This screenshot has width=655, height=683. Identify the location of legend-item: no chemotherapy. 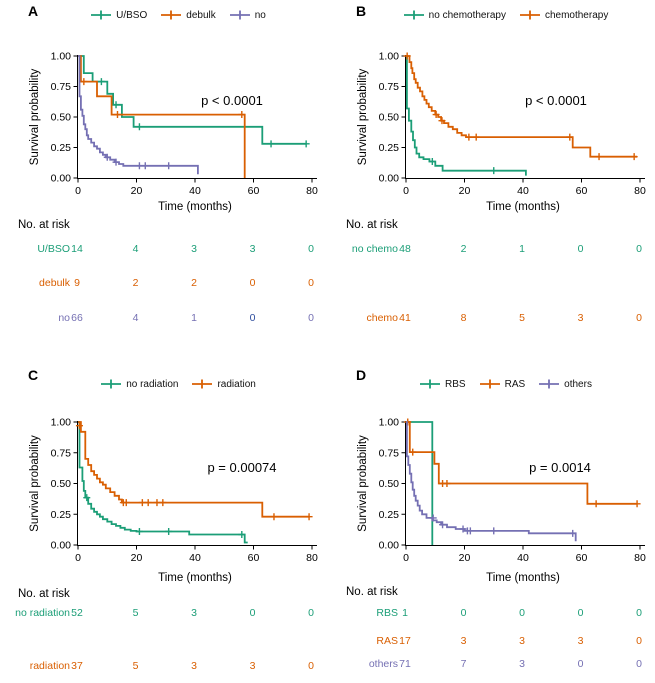
(454, 15).